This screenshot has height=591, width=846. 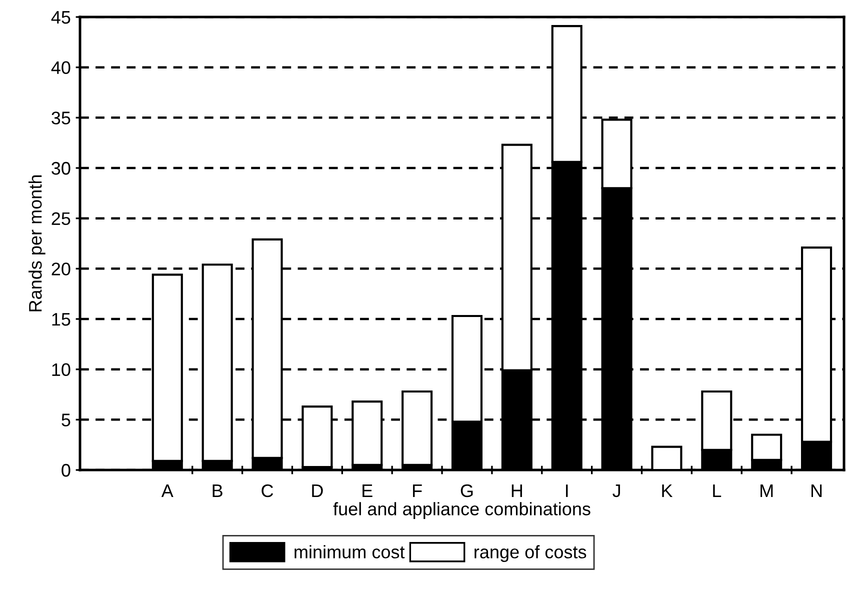 I want to click on x-tick-label: N, so click(x=816, y=490).